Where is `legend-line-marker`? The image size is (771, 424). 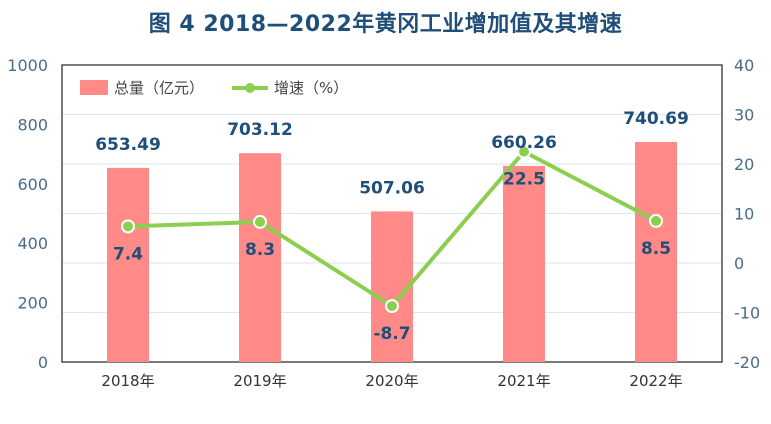
legend-line-marker is located at coordinates (250, 88).